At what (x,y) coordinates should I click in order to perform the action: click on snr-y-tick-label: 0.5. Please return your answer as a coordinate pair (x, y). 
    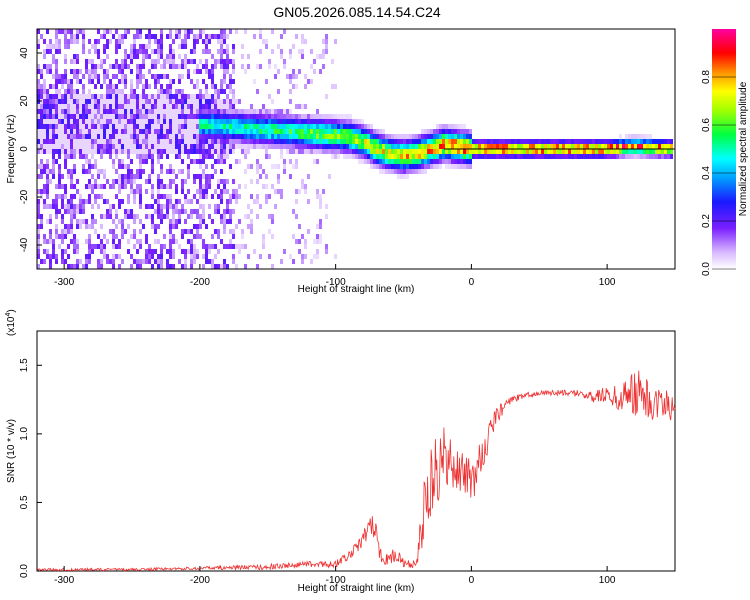
    Looking at the image, I should click on (24, 502).